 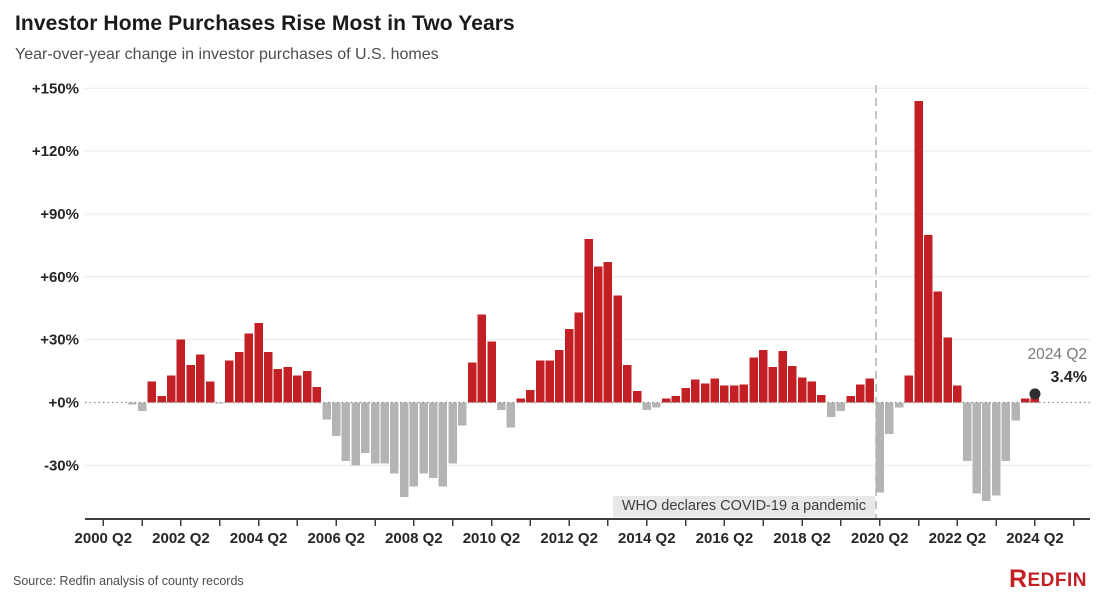 What do you see at coordinates (1057, 367) in the screenshot?
I see `latest-value-annotation: 2024 Q2 3.4%` at bounding box center [1057, 367].